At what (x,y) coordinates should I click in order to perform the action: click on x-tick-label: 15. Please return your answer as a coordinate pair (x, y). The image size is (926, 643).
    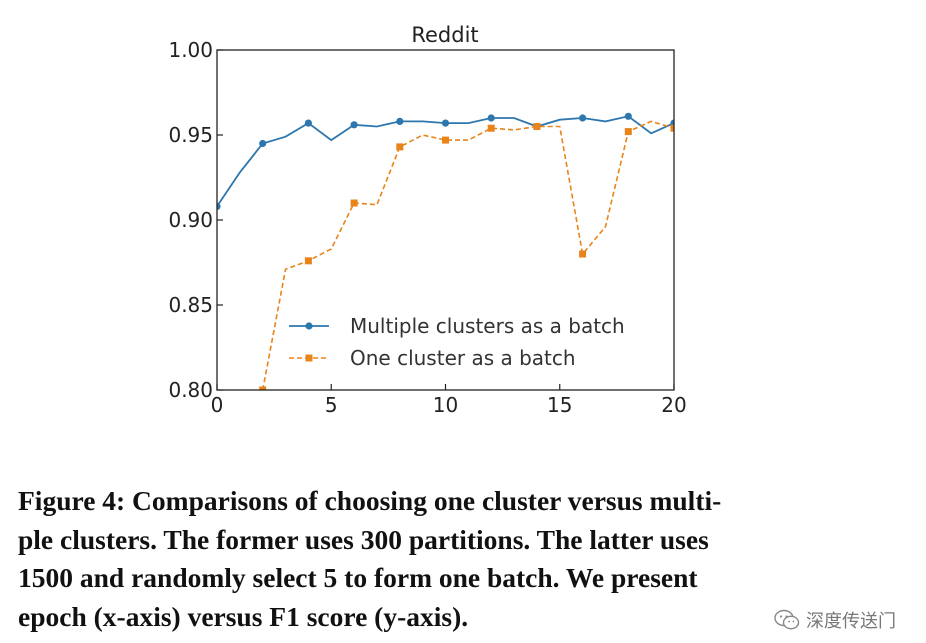
    Looking at the image, I should click on (559, 405).